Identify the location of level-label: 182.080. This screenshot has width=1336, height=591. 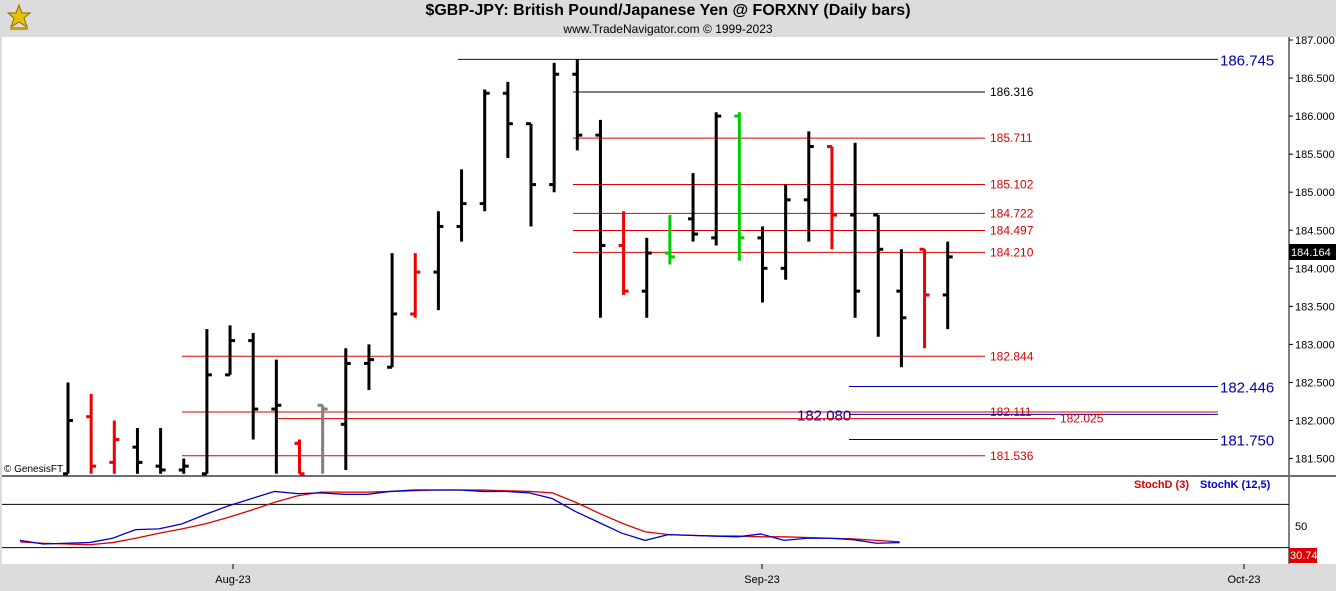
(824, 415).